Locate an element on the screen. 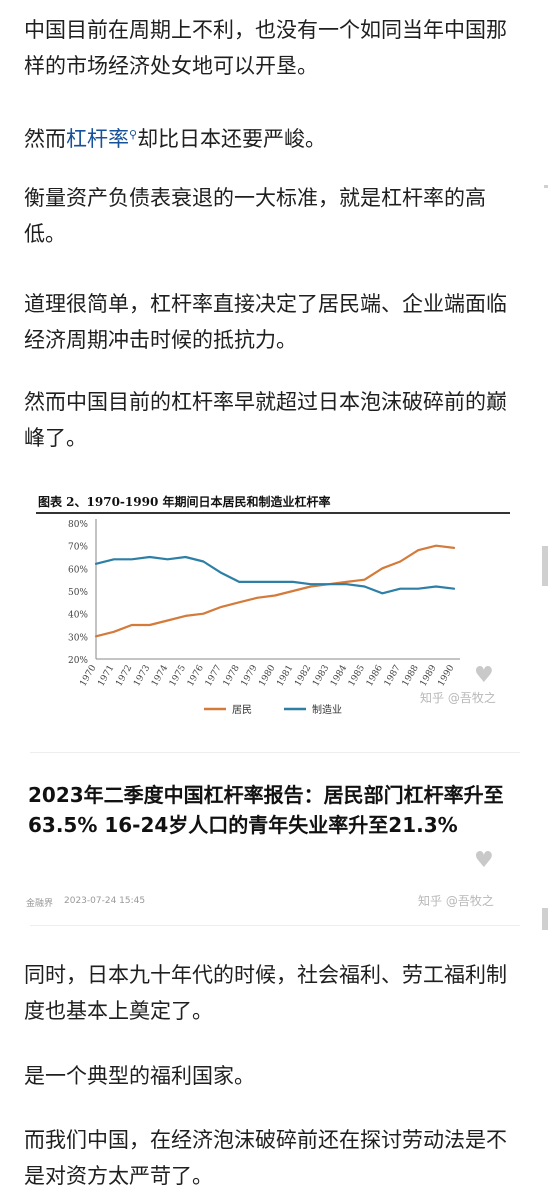 The image size is (548, 1200). paragraph-8: 而我们中国，在经济泡沫破碎前还在探讨劳动法是不是对资方太严苛了。 is located at coordinates (265, 1158).